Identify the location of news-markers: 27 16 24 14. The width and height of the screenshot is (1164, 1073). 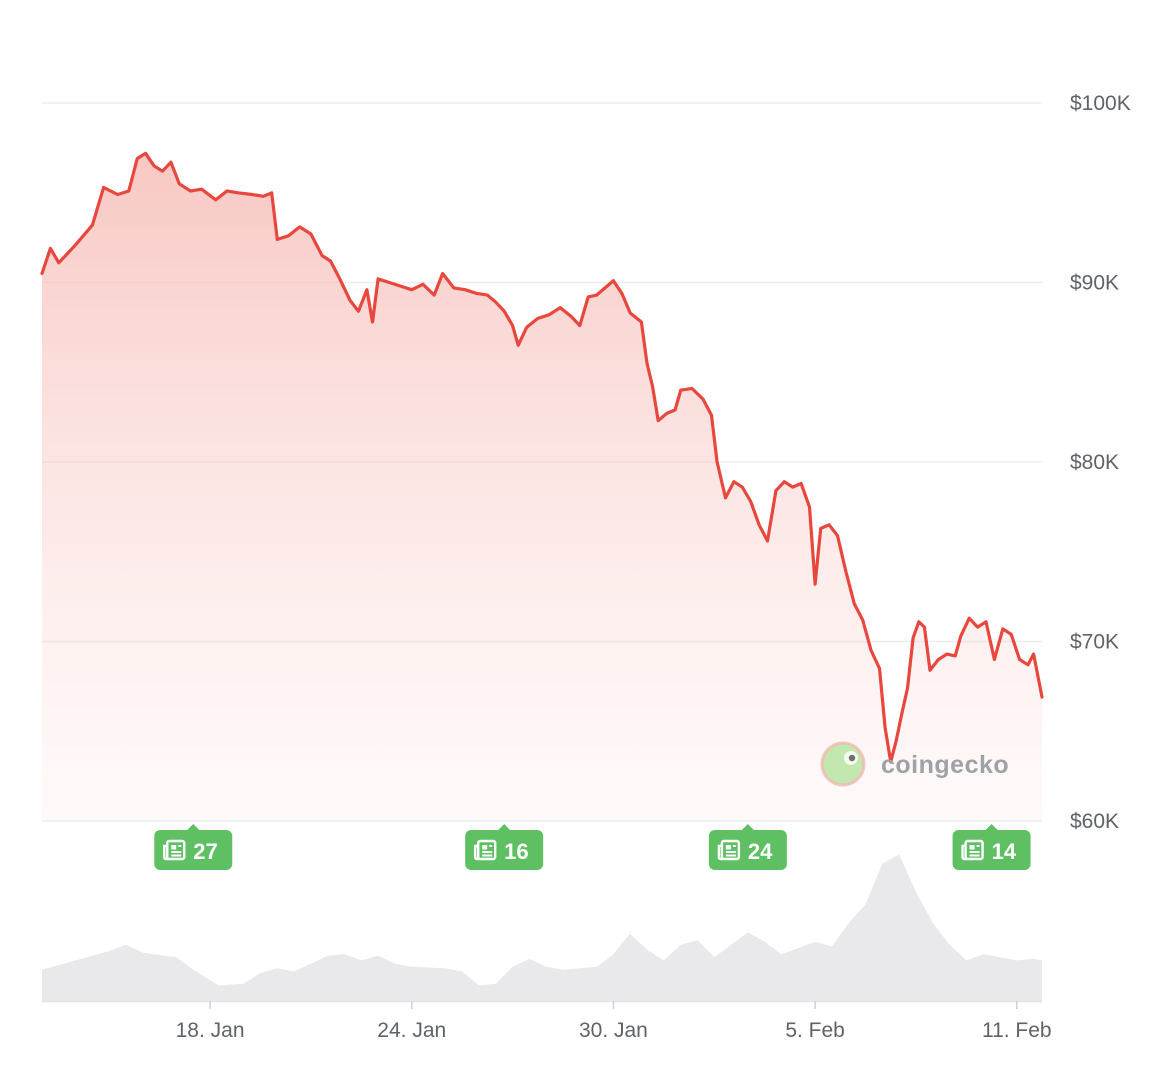
(592, 847).